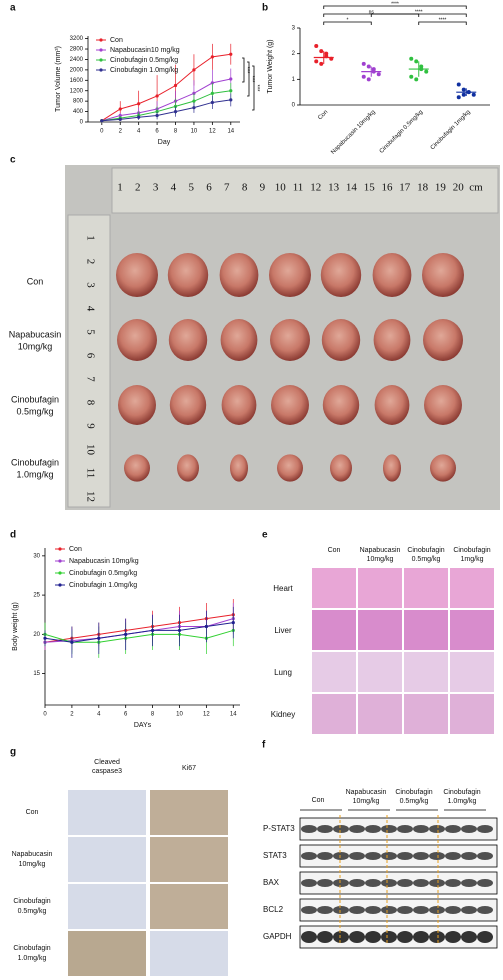  What do you see at coordinates (263, 188) in the screenshot?
I see `ruler-number: 9` at bounding box center [263, 188].